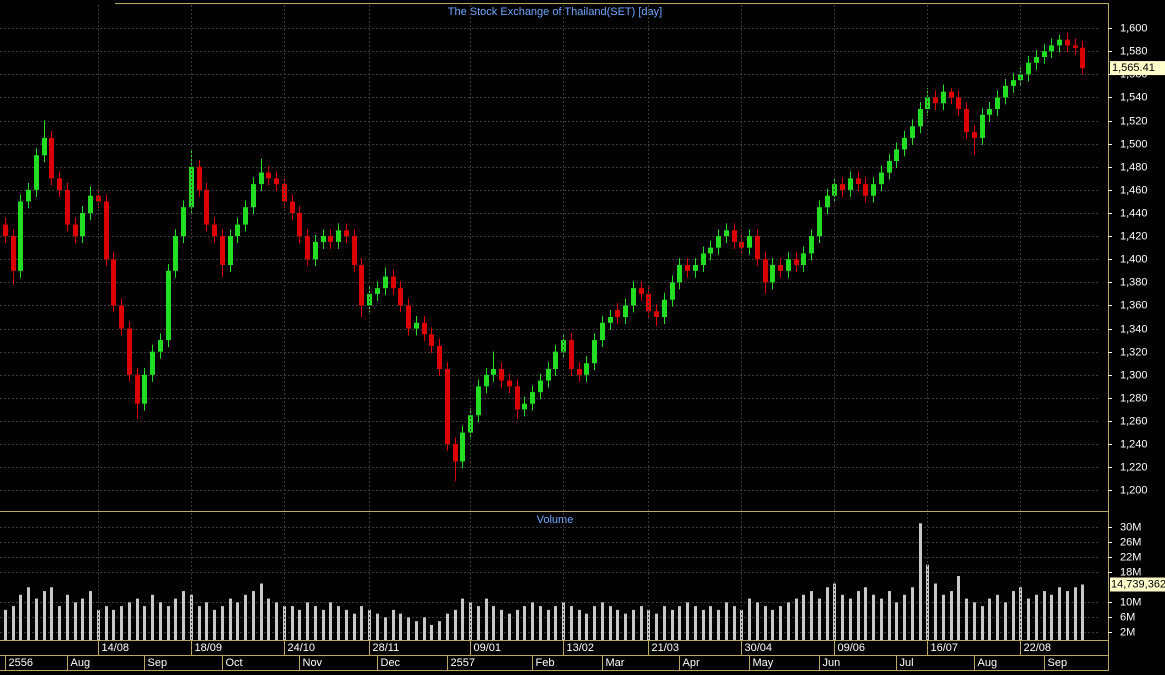 This screenshot has height=675, width=1165. Describe the element at coordinates (945, 648) in the screenshot. I see `x-tick-label: 16/07` at that location.